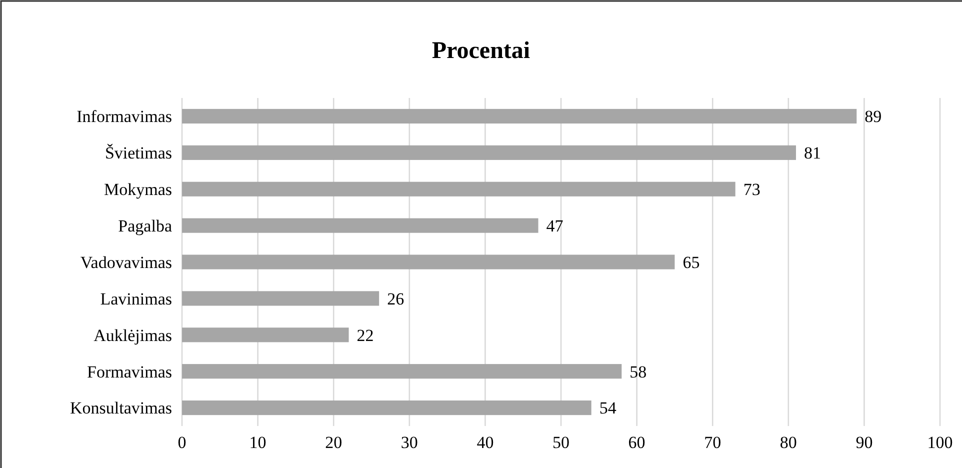 Image resolution: width=962 pixels, height=468 pixels. What do you see at coordinates (812, 153) in the screenshot?
I see `data-label: 81` at bounding box center [812, 153].